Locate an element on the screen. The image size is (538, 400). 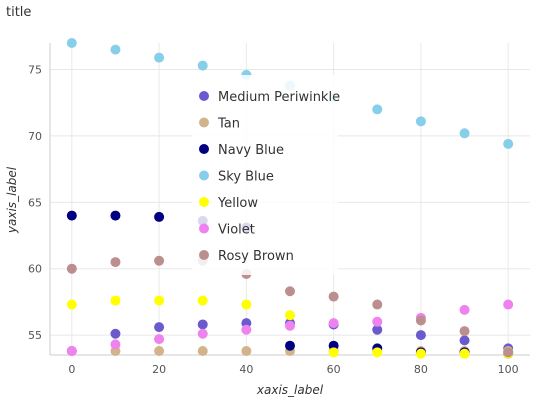
x-tick-label: 20 is located at coordinates (159, 369).